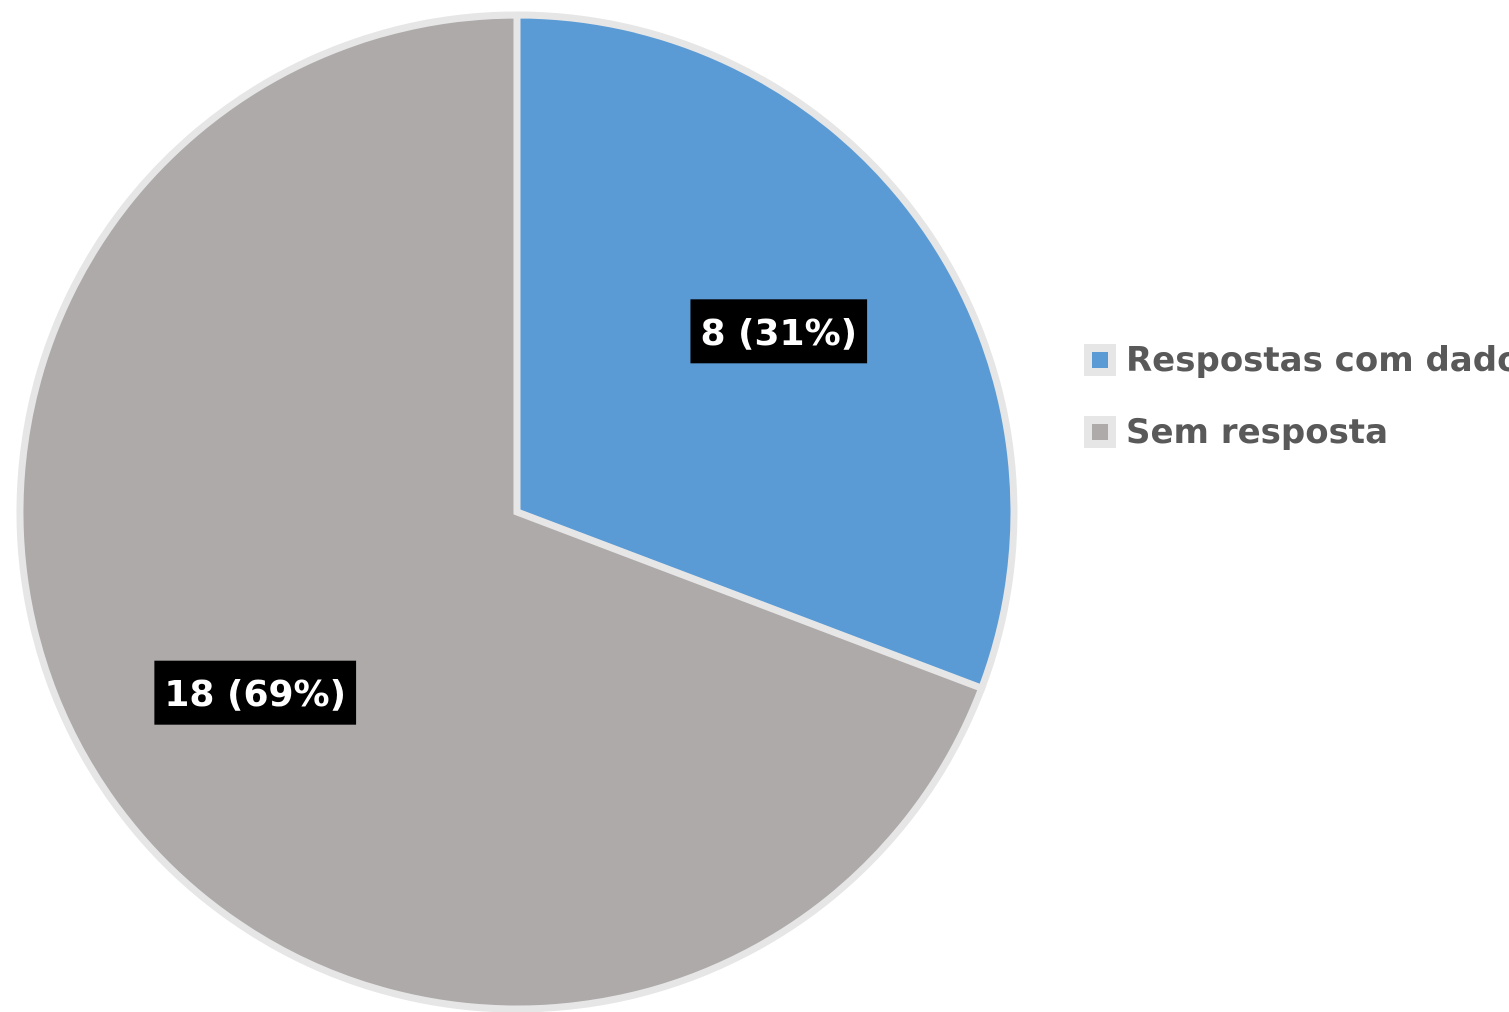 The image size is (1509, 1012). I want to click on legend-item-sem-resposta: Sem resposta, so click(1236, 432).